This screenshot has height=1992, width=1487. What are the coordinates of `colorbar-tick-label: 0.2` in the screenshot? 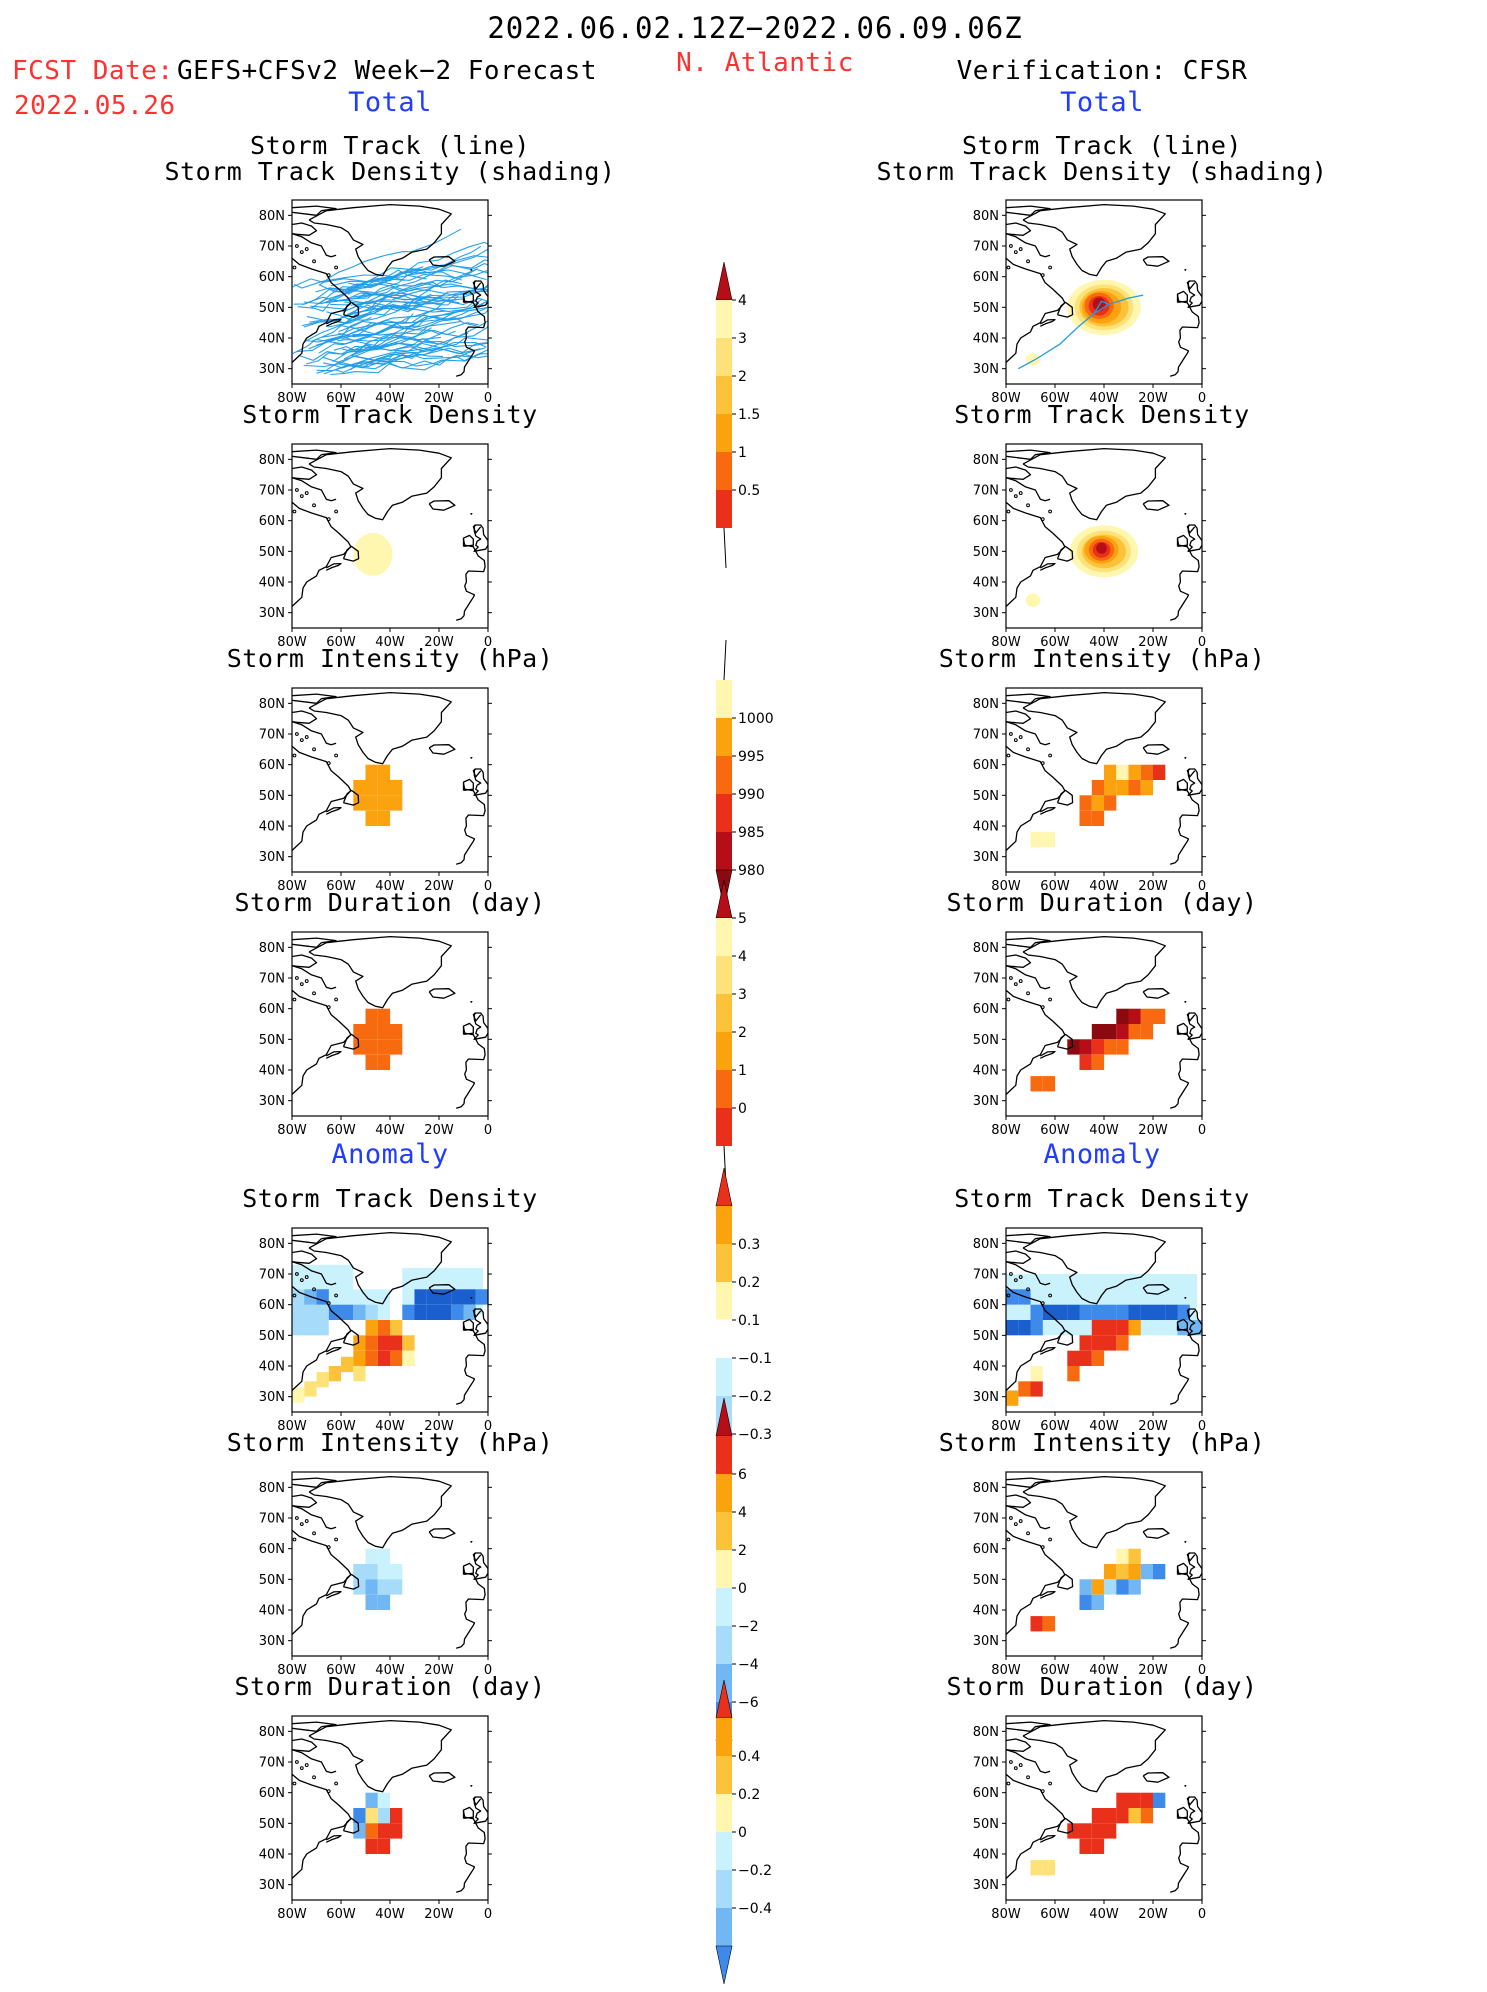 It's located at (749, 1795).